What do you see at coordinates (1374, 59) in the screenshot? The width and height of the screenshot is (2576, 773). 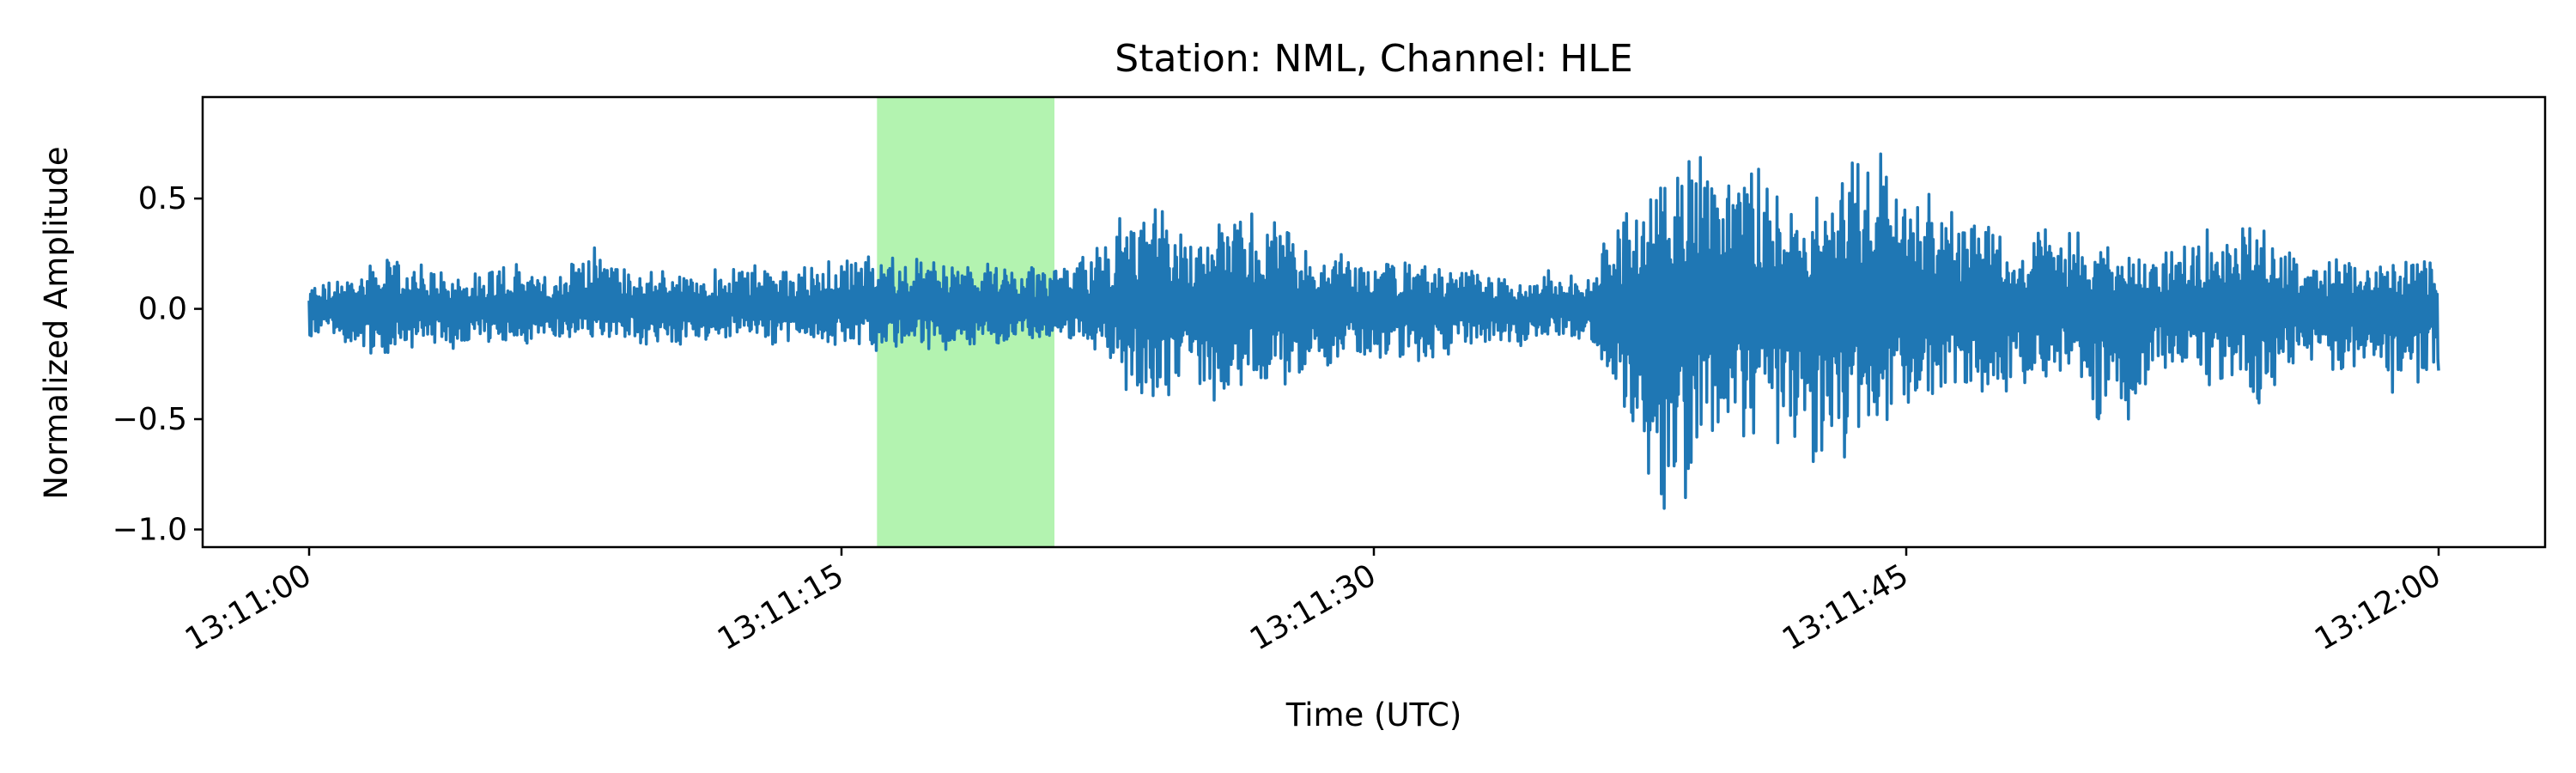 I see `chart-title: Station: NML, Channel: HLE` at bounding box center [1374, 59].